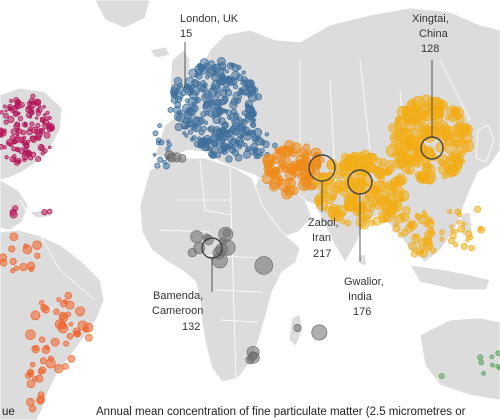  What do you see at coordinates (177, 311) in the screenshot?
I see `bamenda-name-line2: Cameroon` at bounding box center [177, 311].